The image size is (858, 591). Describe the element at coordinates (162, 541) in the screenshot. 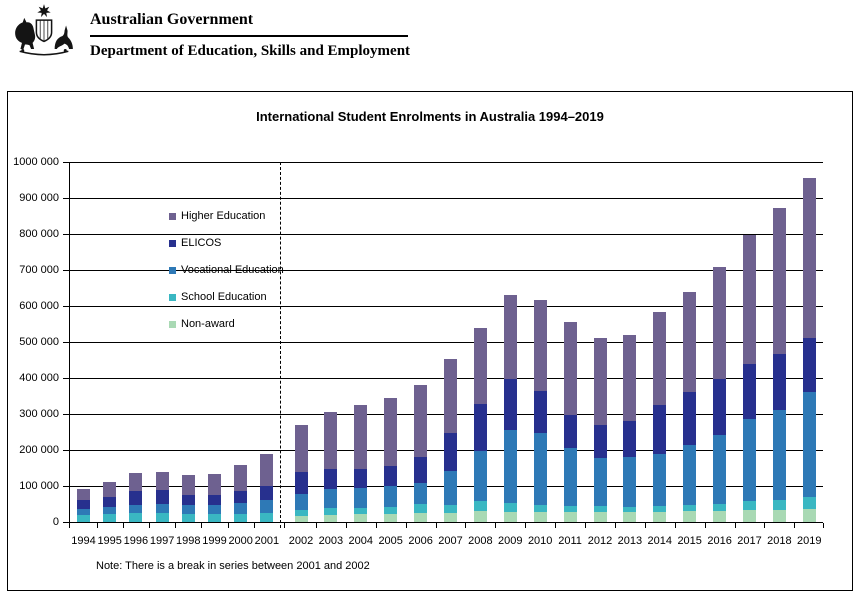

I see `x-tick-label: 1997` at that location.